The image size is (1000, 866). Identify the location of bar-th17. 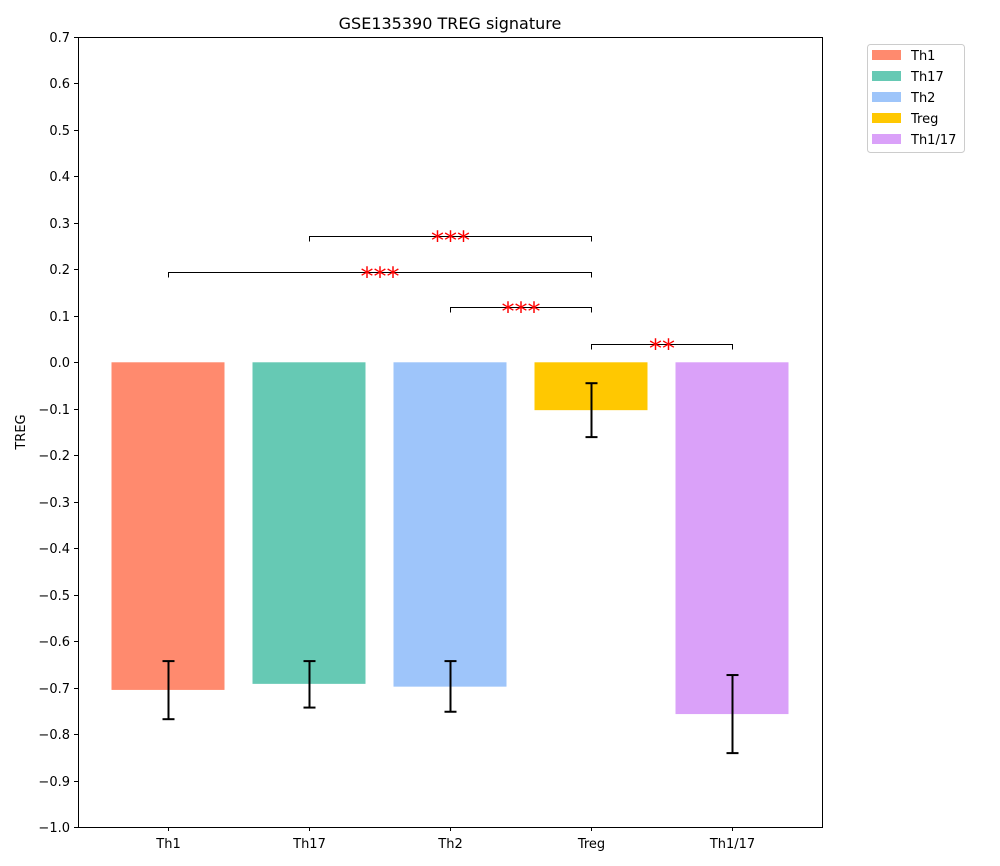
(309, 523).